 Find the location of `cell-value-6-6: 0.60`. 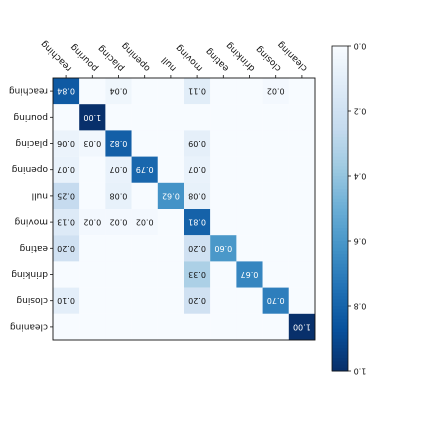

cell-value-6-6: 0.60 is located at coordinates (223, 248).